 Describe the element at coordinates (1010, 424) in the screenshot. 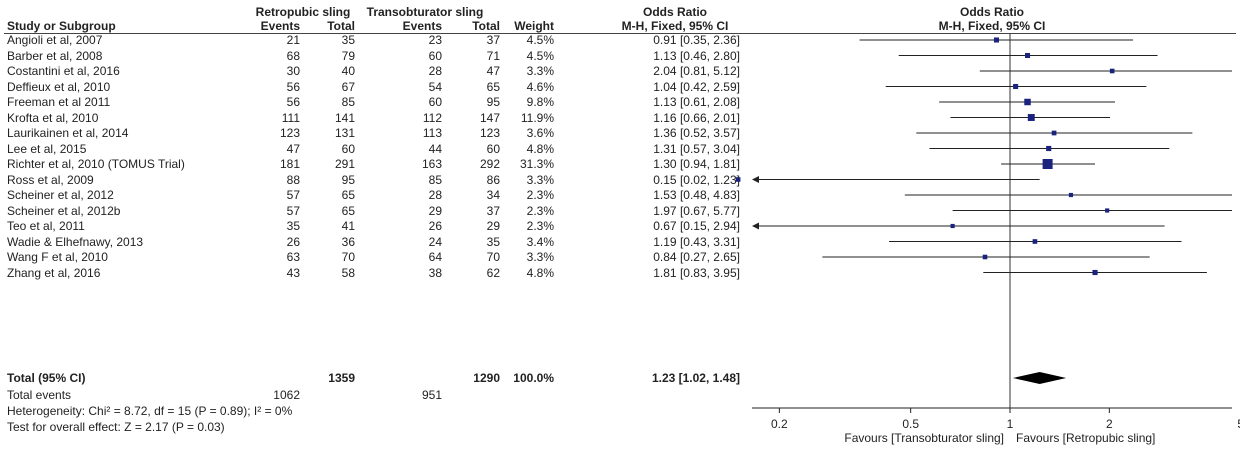

I see `x-tick-label: 1` at that location.